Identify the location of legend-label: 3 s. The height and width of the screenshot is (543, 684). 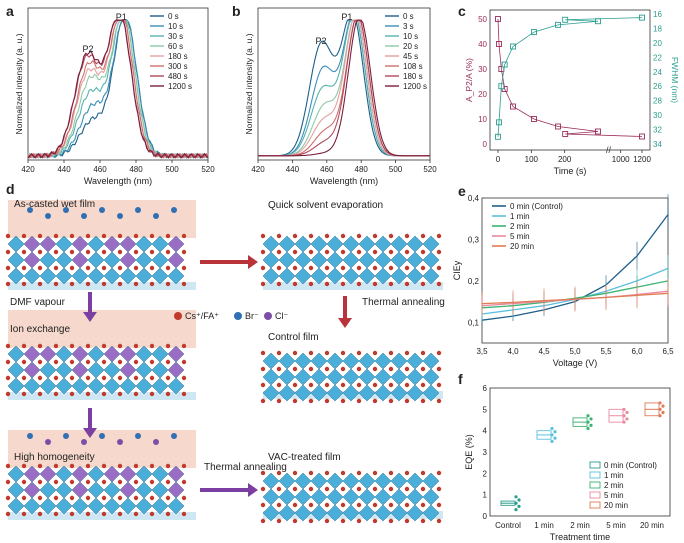
(408, 26).